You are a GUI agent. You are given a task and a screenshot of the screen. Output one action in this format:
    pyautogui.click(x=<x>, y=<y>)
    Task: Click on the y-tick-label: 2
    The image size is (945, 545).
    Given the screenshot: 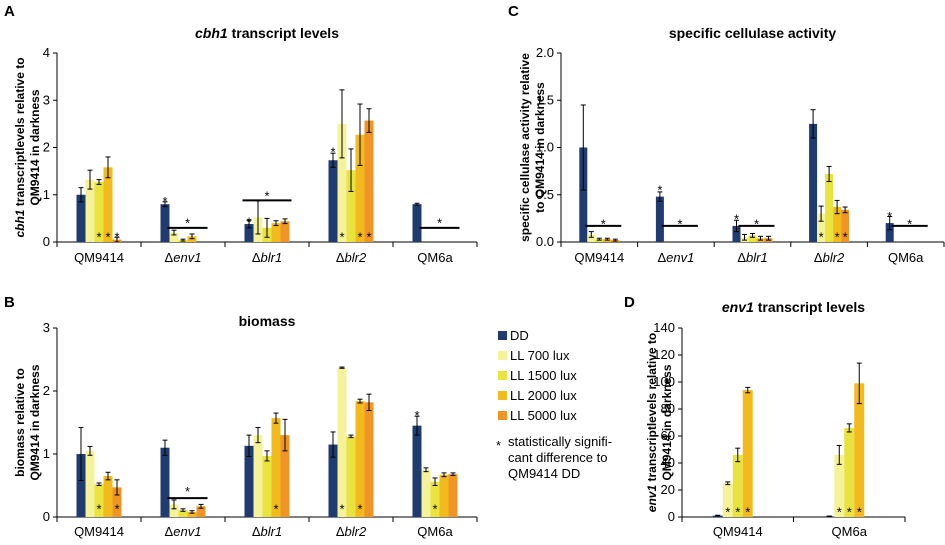 What is the action you would take?
    pyautogui.click(x=46, y=390)
    